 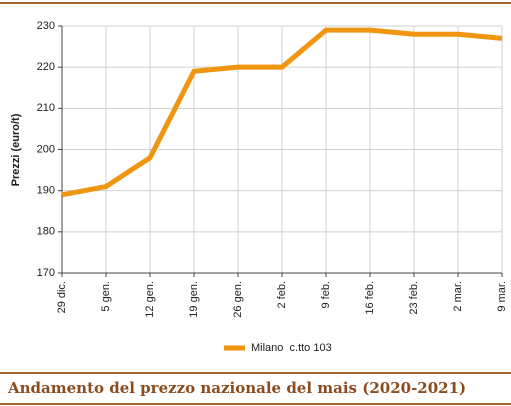 I want to click on y-tick-label: 220, so click(x=46, y=67).